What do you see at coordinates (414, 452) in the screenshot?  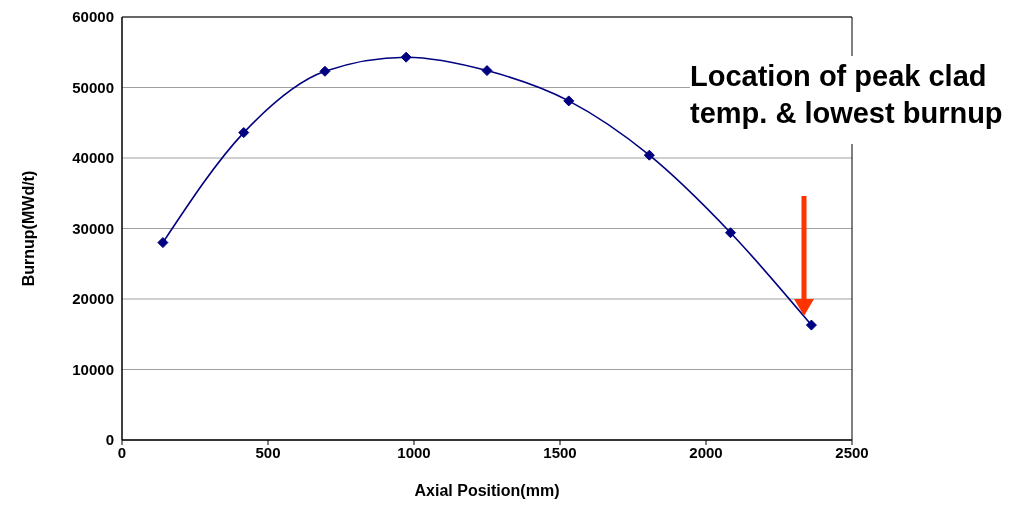 I see `x-tick-label: 1000` at bounding box center [414, 452].